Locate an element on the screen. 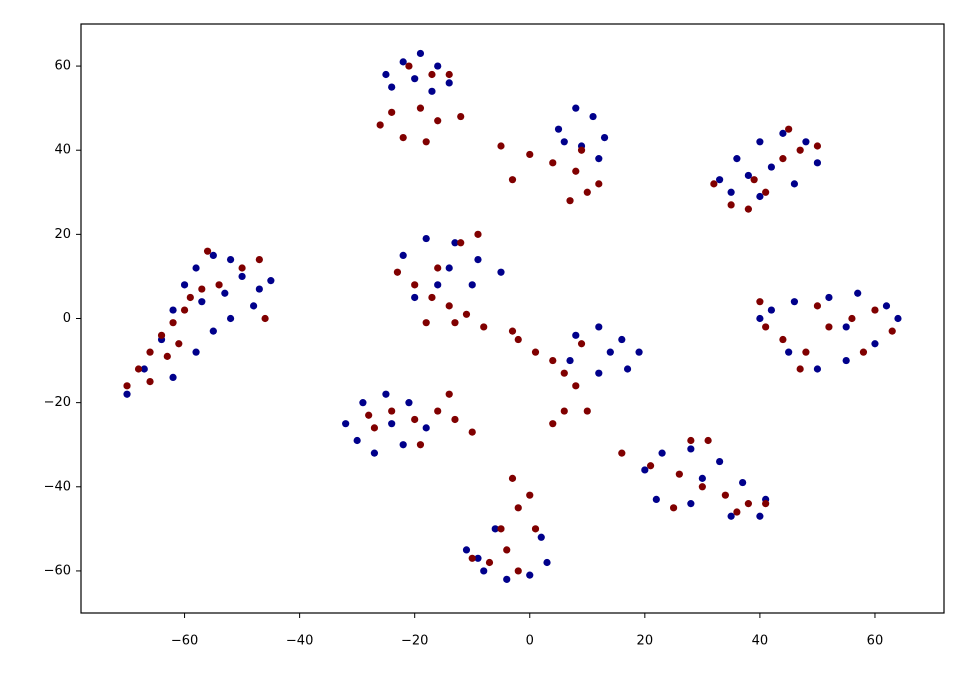  y-tick-label: 40 is located at coordinates (62, 150).